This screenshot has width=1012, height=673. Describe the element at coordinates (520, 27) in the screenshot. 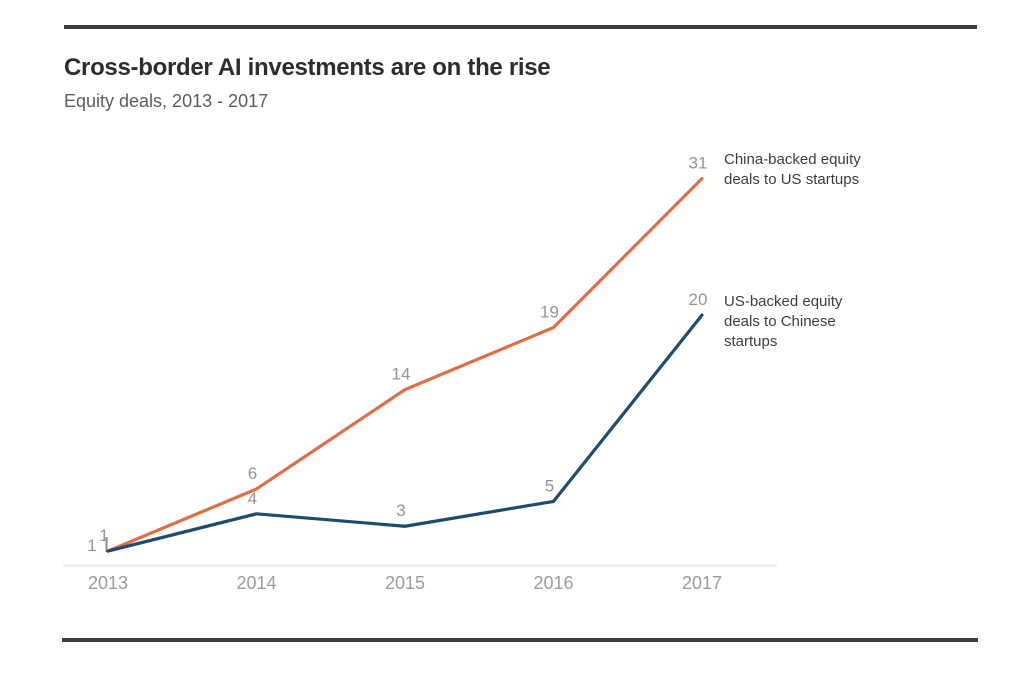

I see `top-rule` at that location.